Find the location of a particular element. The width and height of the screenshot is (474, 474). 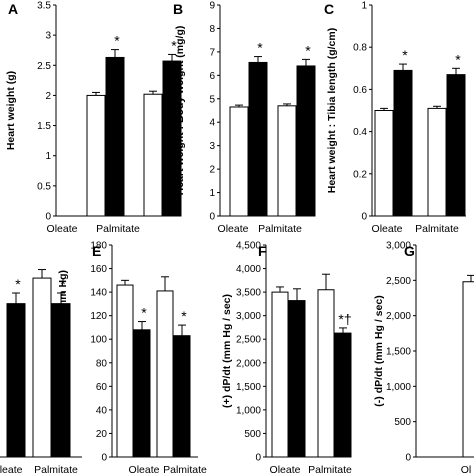

panel-a-y-tick-label: 3.5 is located at coordinates (44, 6).